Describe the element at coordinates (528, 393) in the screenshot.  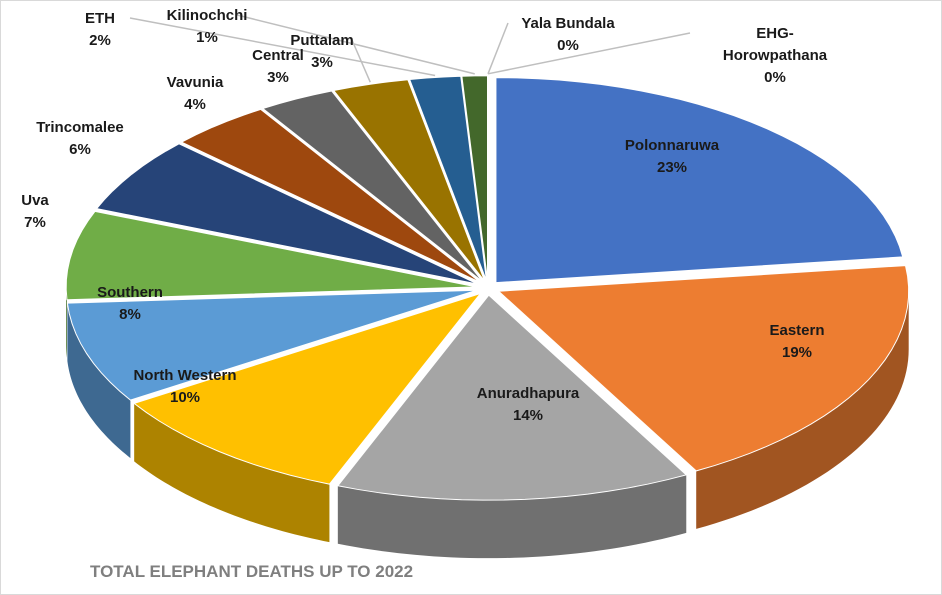
I see `slice-label: Anuradhapura` at that location.